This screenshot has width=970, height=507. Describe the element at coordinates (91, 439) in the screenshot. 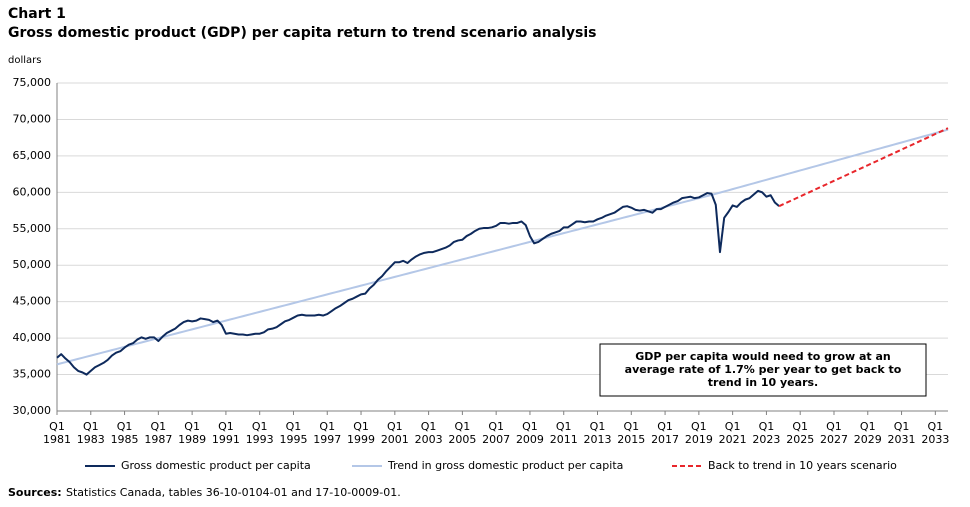

I see `x-tick-label: 1983` at that location.